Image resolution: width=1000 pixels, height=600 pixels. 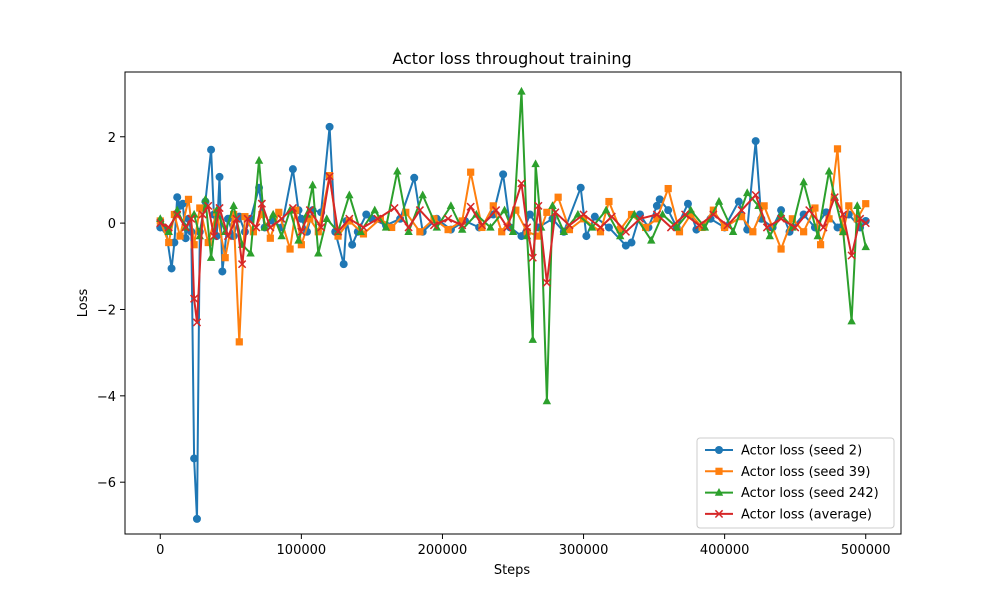 What do you see at coordinates (302, 550) in the screenshot?
I see `x-tick-label: 100000` at bounding box center [302, 550].